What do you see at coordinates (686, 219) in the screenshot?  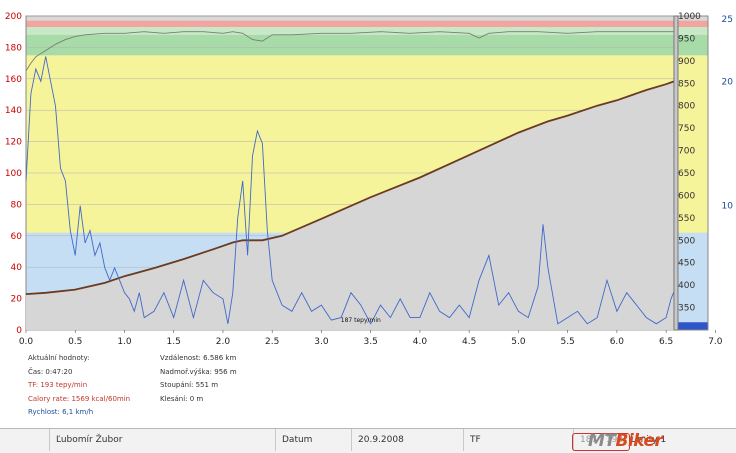 I see `y-altitude-tick-4: 550` at bounding box center [686, 219].